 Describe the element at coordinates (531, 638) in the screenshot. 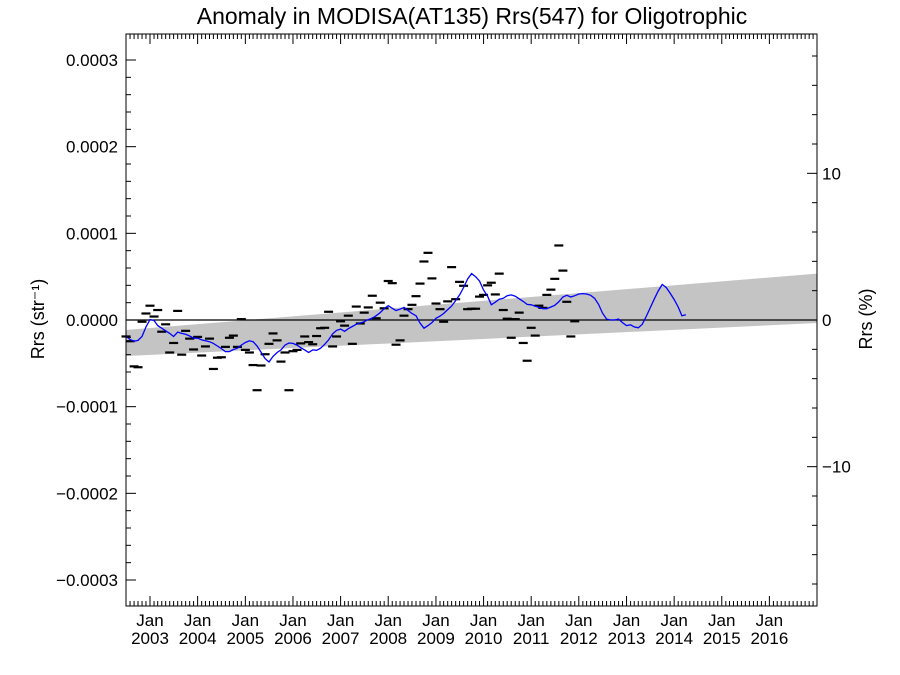

I see `x-tick-year-label: 2011` at that location.